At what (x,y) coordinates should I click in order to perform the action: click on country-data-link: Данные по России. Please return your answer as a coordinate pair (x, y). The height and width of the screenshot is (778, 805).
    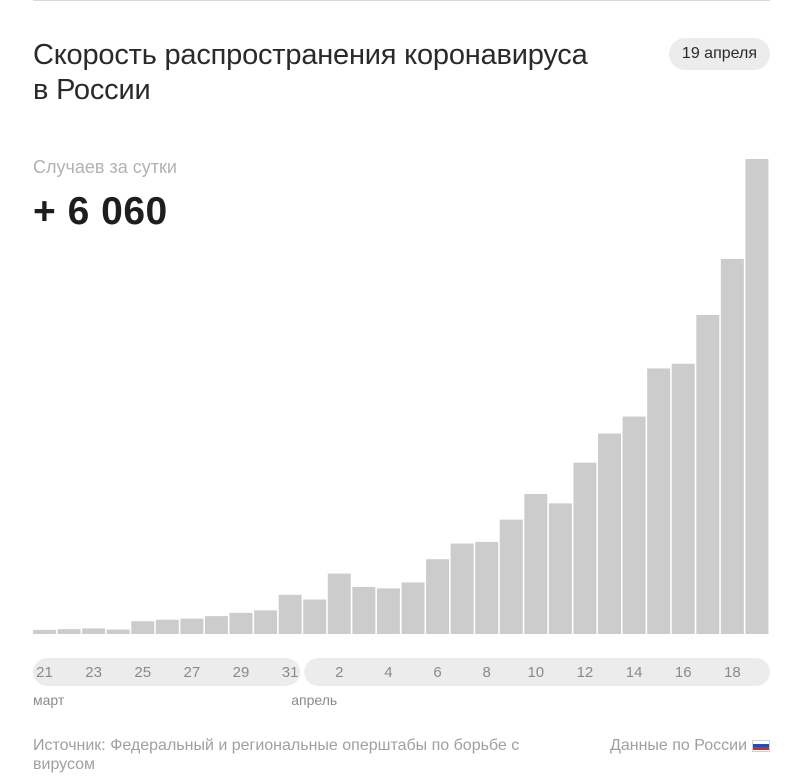
    Looking at the image, I should click on (690, 745).